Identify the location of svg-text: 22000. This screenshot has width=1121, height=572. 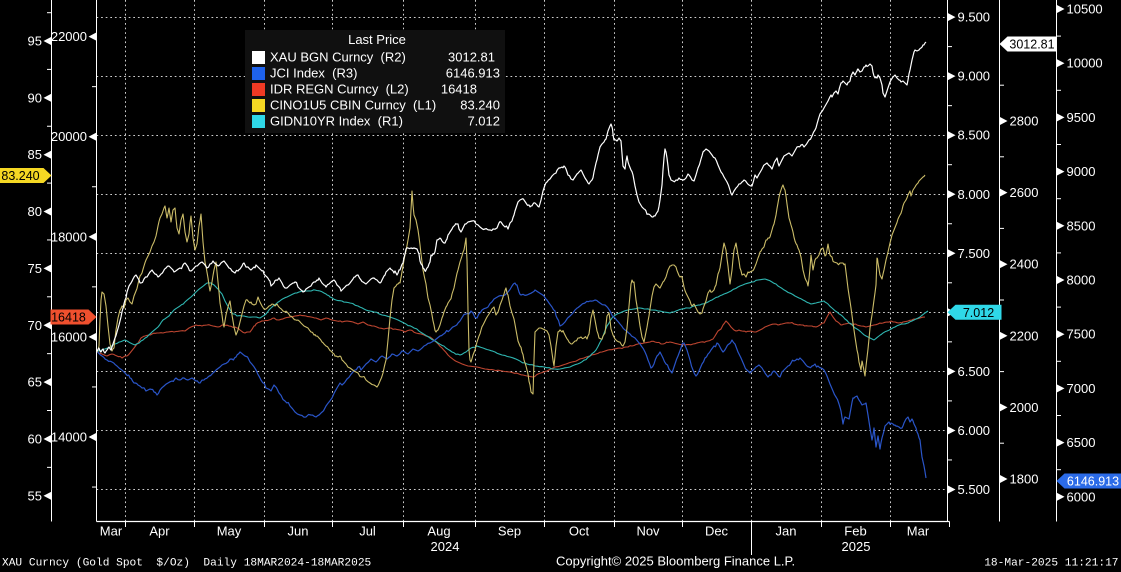
(69, 36).